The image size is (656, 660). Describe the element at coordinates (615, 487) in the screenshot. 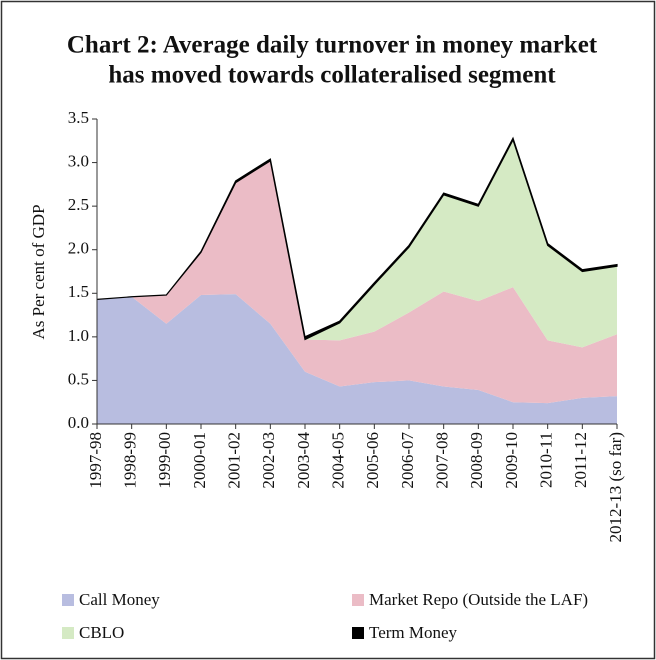

I see `x-tick-label: 2012-13 (so far)` at that location.